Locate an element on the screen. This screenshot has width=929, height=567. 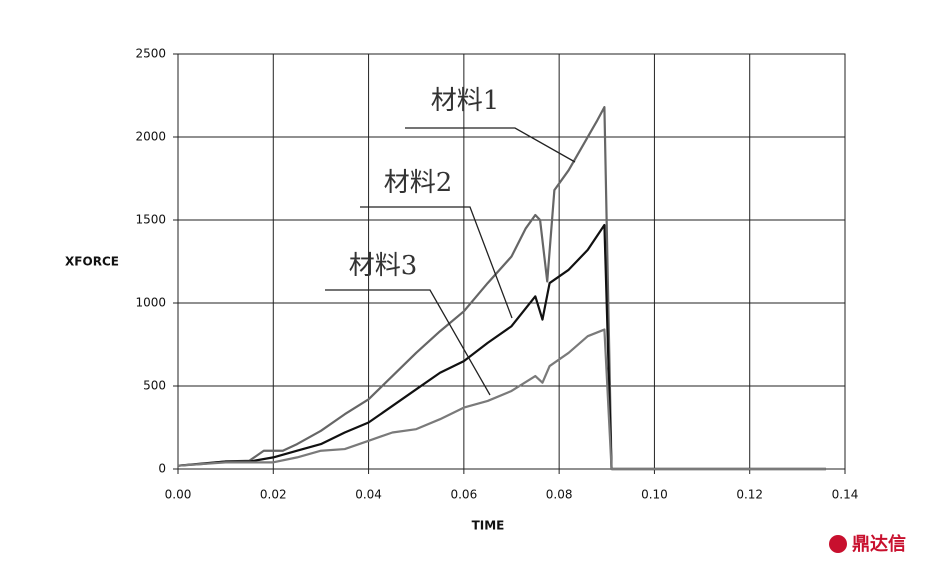
watermark: 鼎达信 is located at coordinates (879, 544).